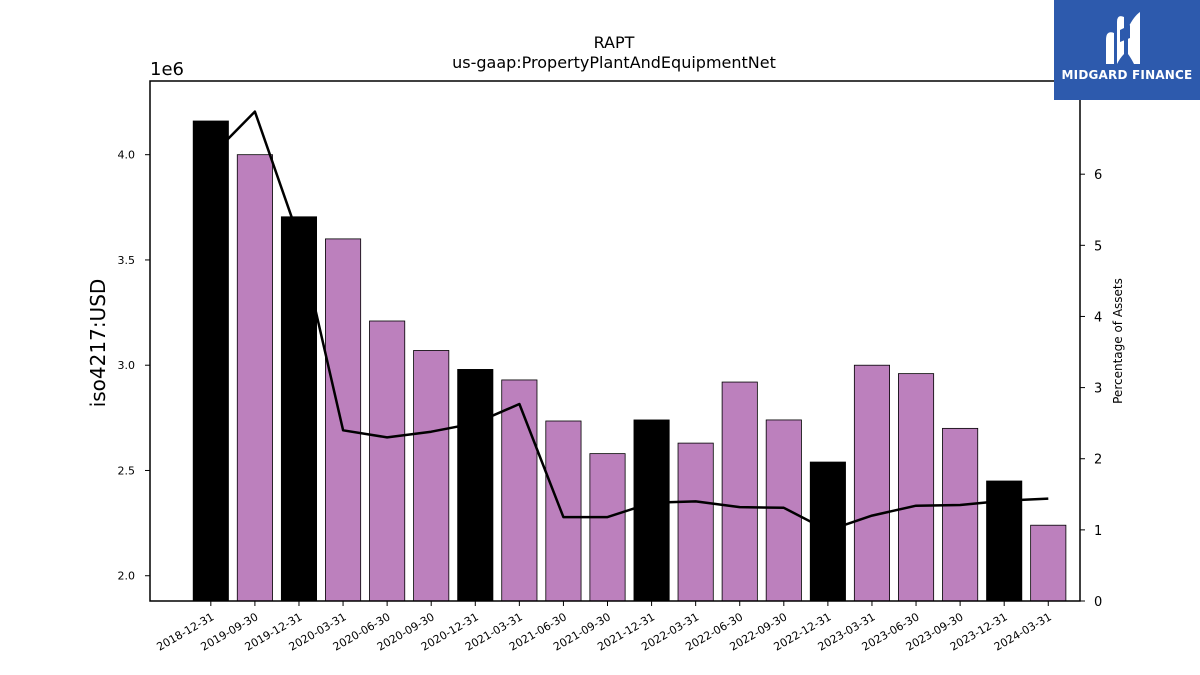 The width and height of the screenshot is (1200, 675). Describe the element at coordinates (1098, 317) in the screenshot. I see `right-tick-label: 4` at that location.